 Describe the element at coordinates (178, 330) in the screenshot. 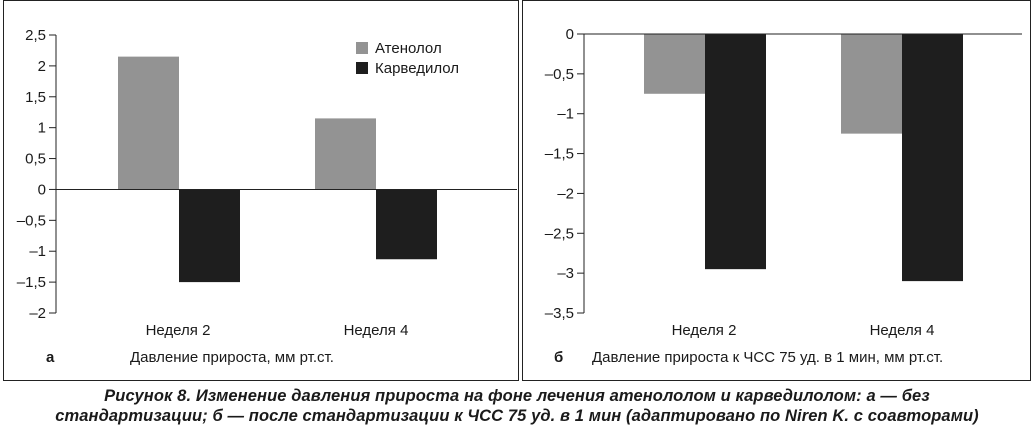

I see `chart-a-category-label: Неделя 2` at that location.